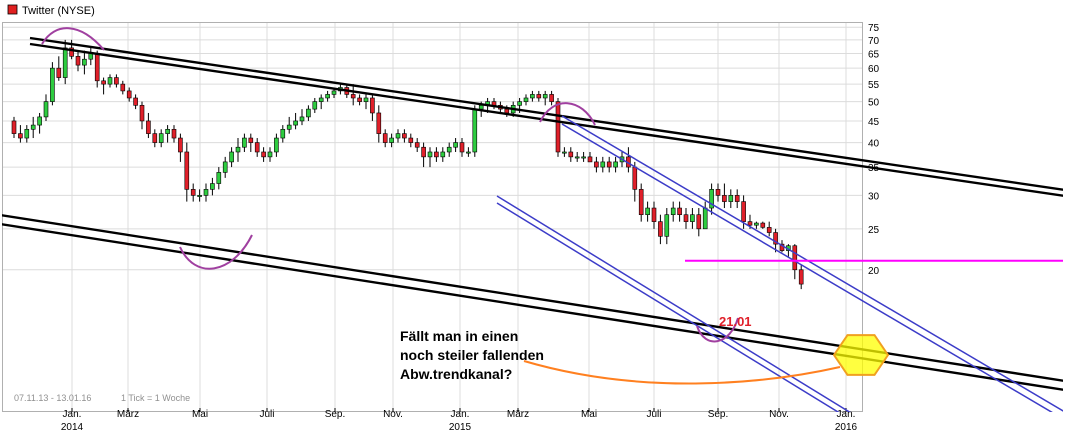 The image size is (1065, 443). Describe the element at coordinates (874, 122) in the screenshot. I see `y-tick-label: 45` at that location.